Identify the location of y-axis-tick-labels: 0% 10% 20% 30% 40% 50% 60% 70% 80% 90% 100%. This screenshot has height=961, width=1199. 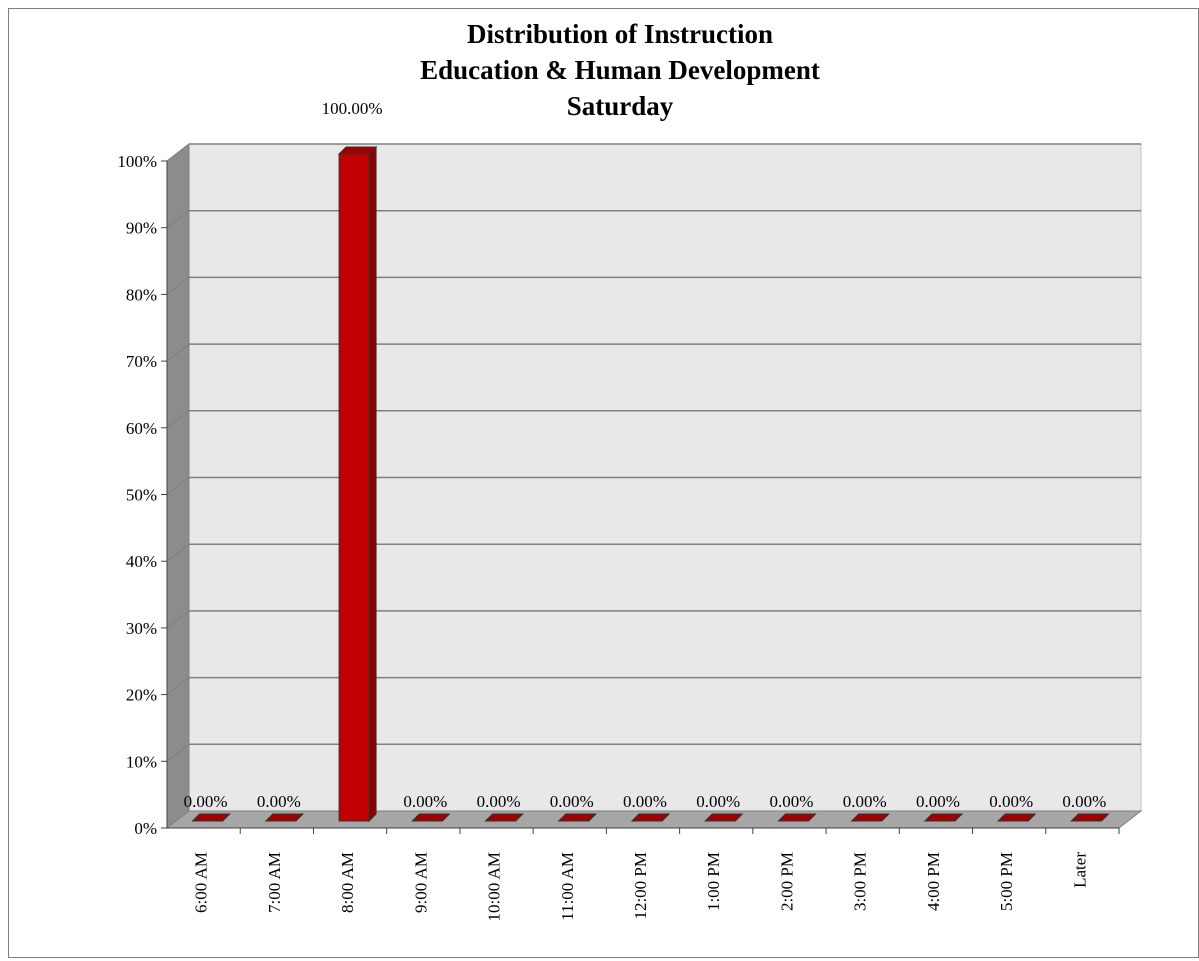
(137, 495).